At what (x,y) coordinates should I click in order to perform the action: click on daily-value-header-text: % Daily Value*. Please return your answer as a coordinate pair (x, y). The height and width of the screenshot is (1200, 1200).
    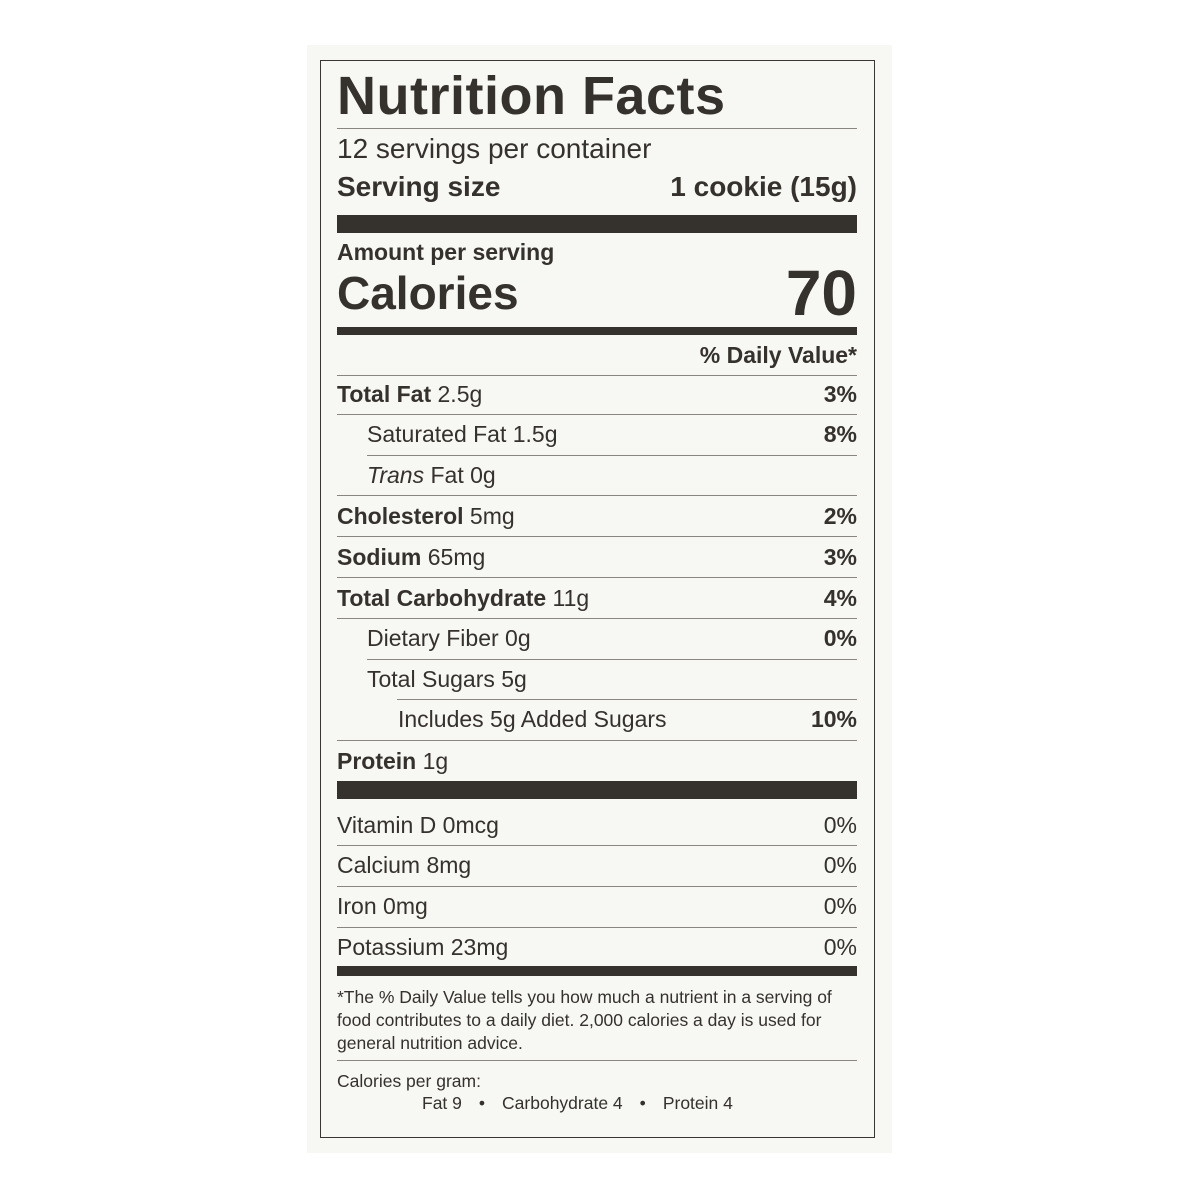
    Looking at the image, I should click on (778, 354).